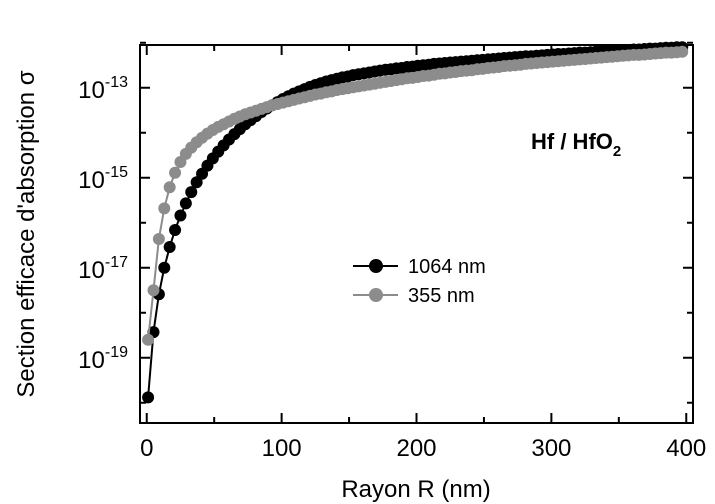 The image size is (715, 504). Describe the element at coordinates (116, 172) in the screenshot. I see `y-tick-exponent: -15` at that location.